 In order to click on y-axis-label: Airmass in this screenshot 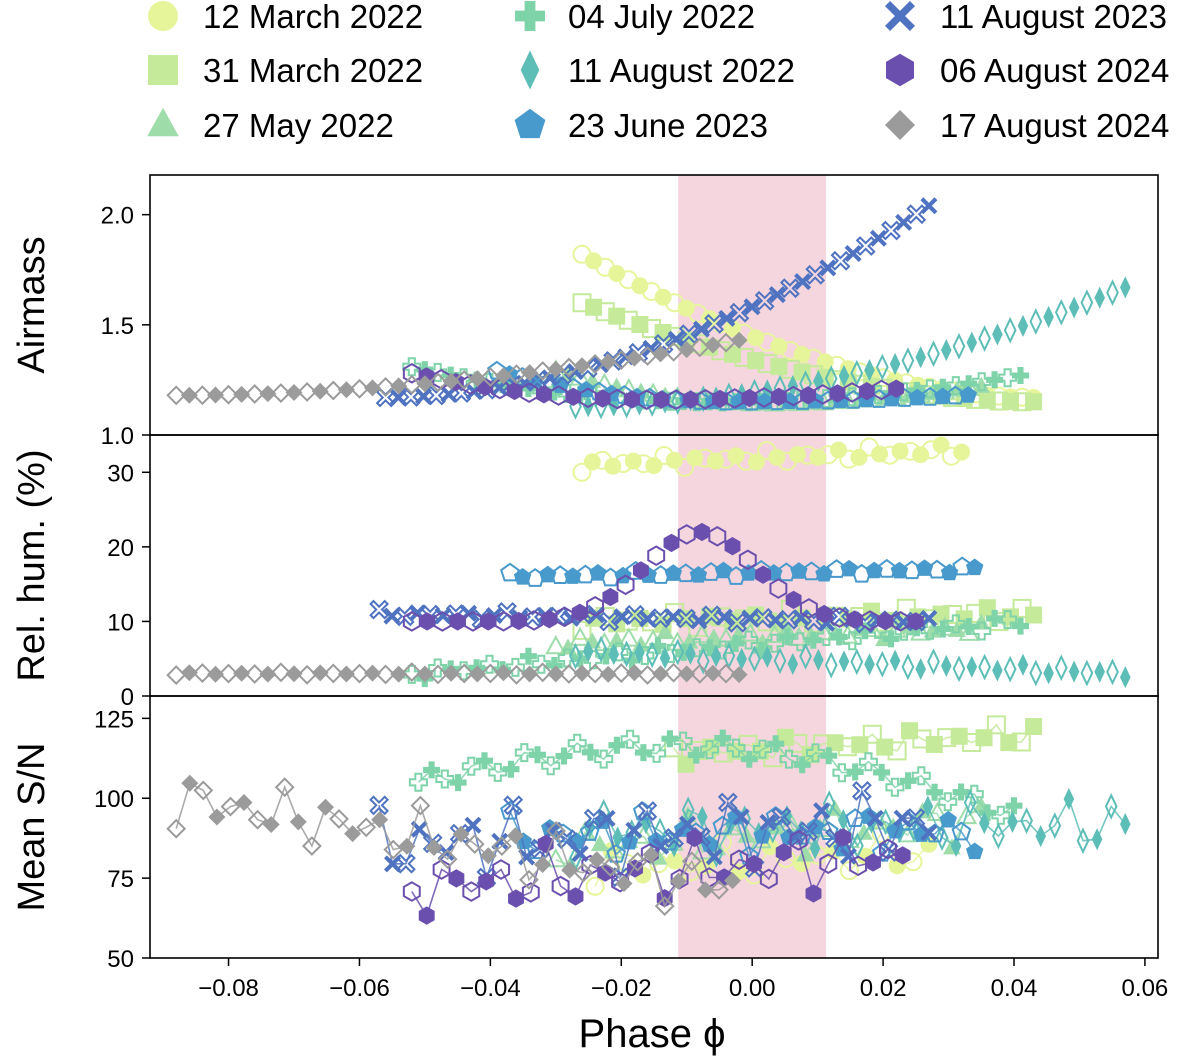, I will do `click(32, 304)`.